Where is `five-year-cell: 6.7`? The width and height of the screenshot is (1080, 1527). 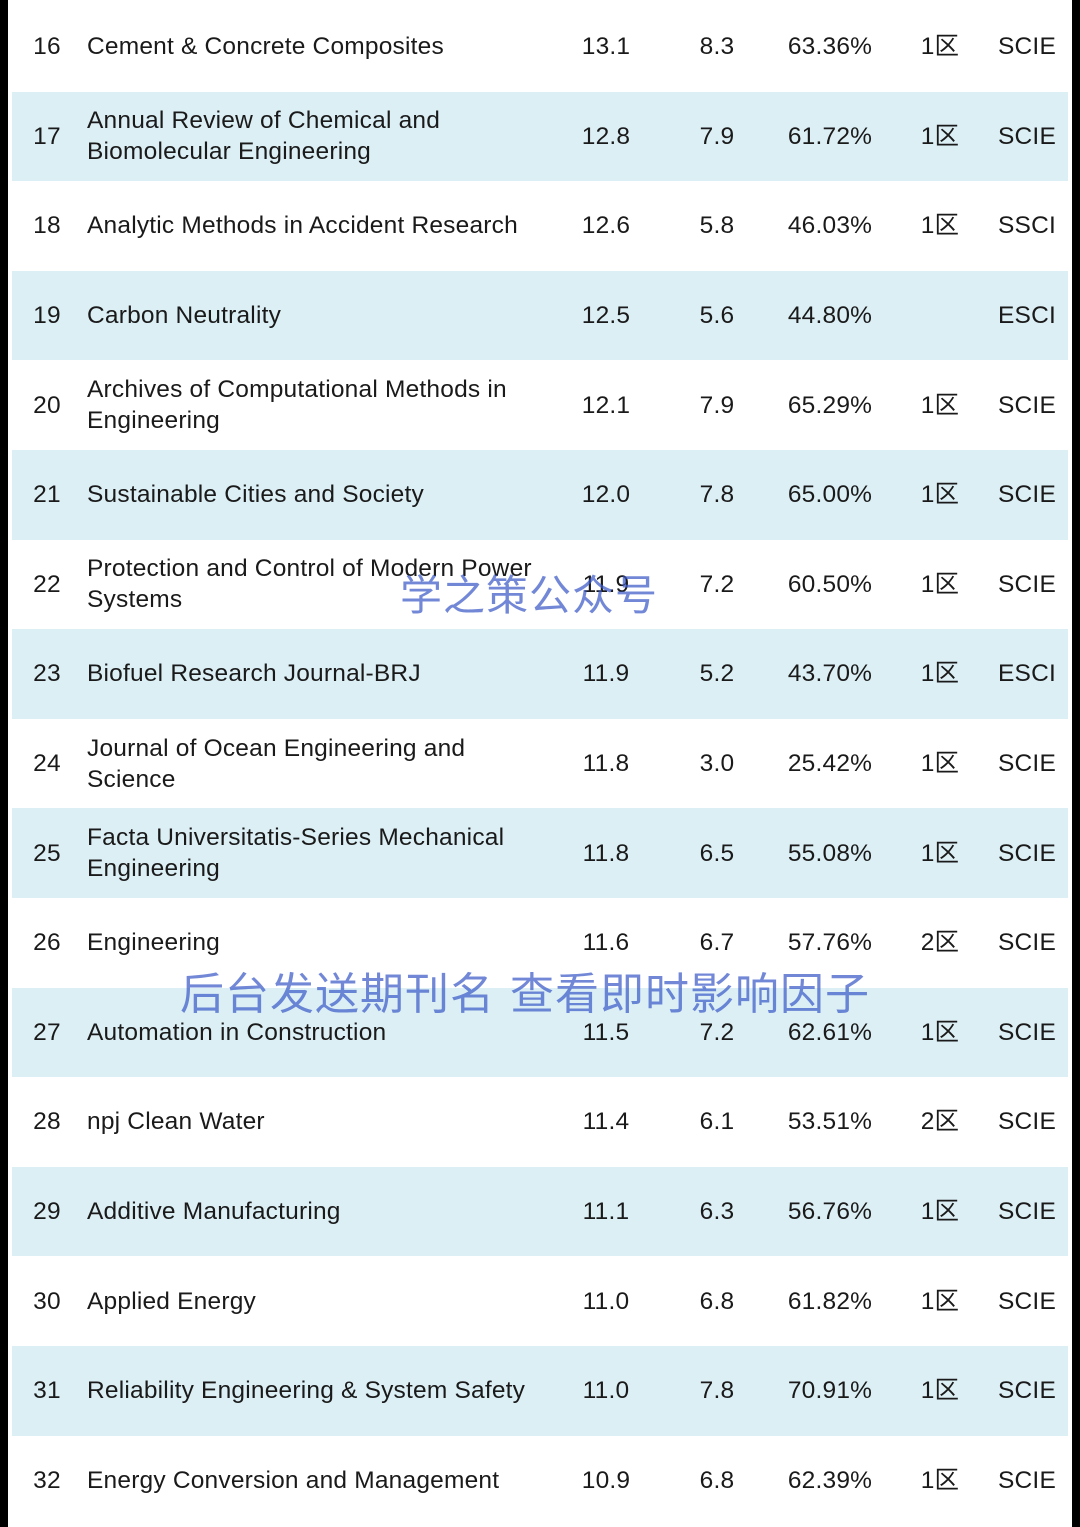 five-year-cell: 6.7 is located at coordinates (717, 943).